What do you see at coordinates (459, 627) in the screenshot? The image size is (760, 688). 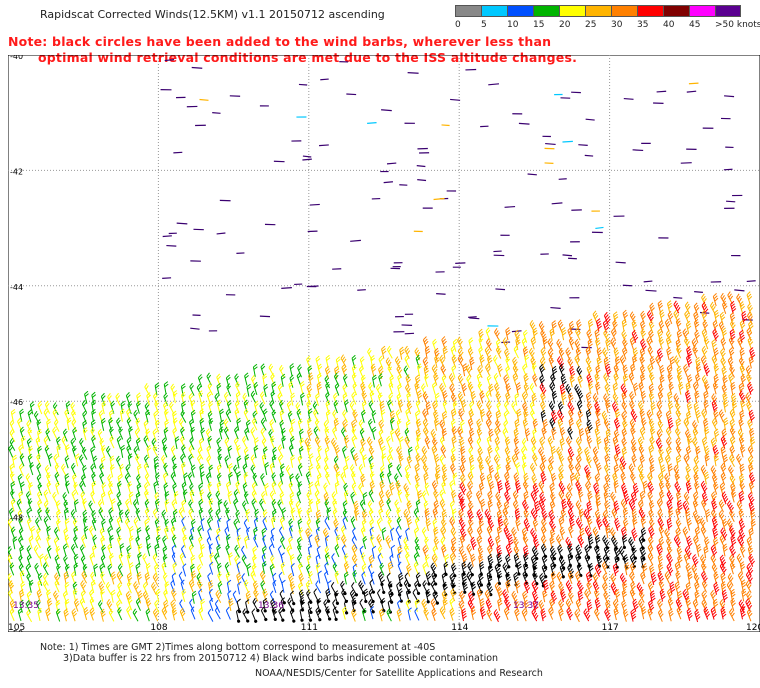 I see `lon-label: 114` at bounding box center [459, 627].